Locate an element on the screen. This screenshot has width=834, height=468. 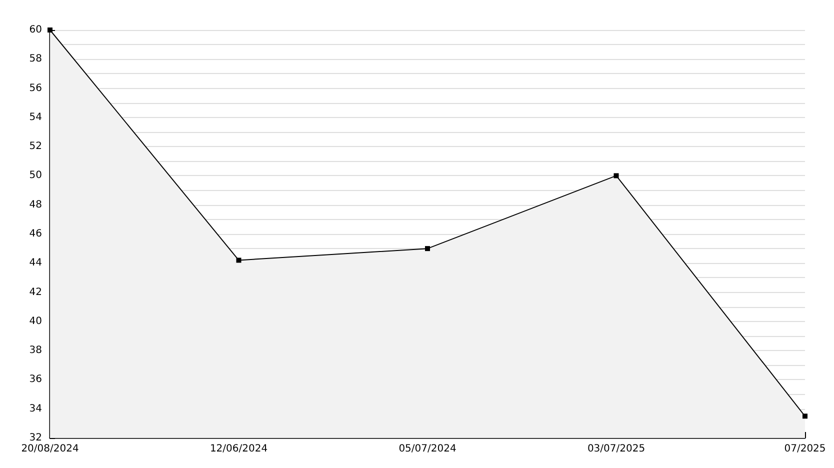
y-tick-label: 42 is located at coordinates (35, 292).